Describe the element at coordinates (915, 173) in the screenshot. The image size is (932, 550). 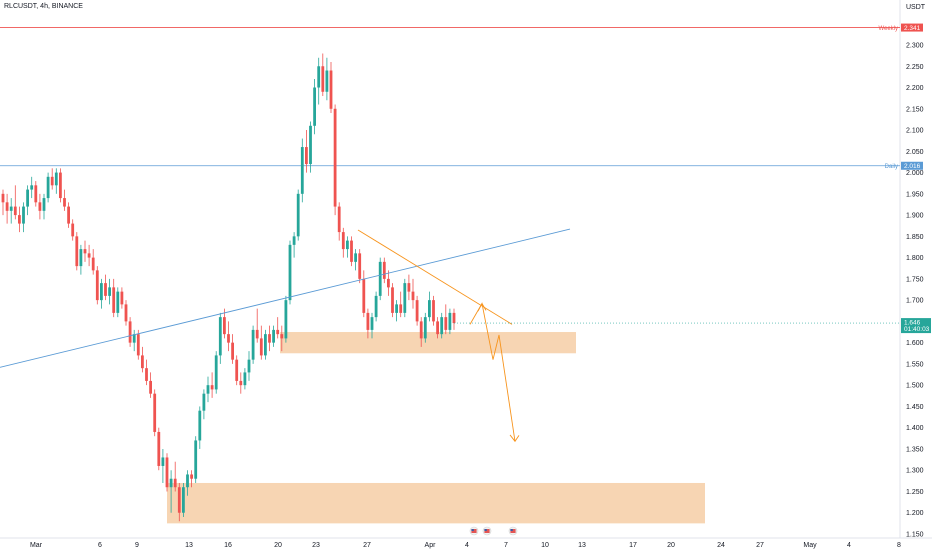
I see `y-tick-label: 2.000` at that location.